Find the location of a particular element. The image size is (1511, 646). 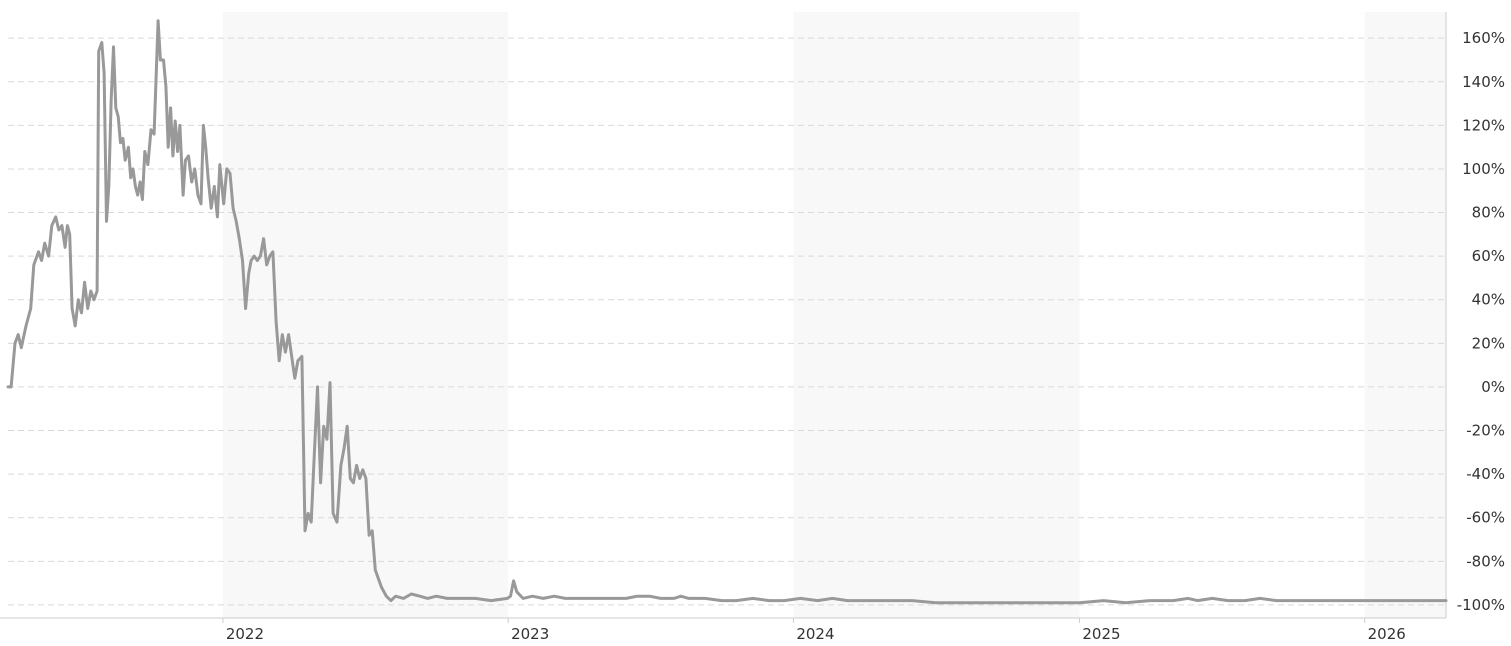

y-tick-label: -60% is located at coordinates (1485, 518).